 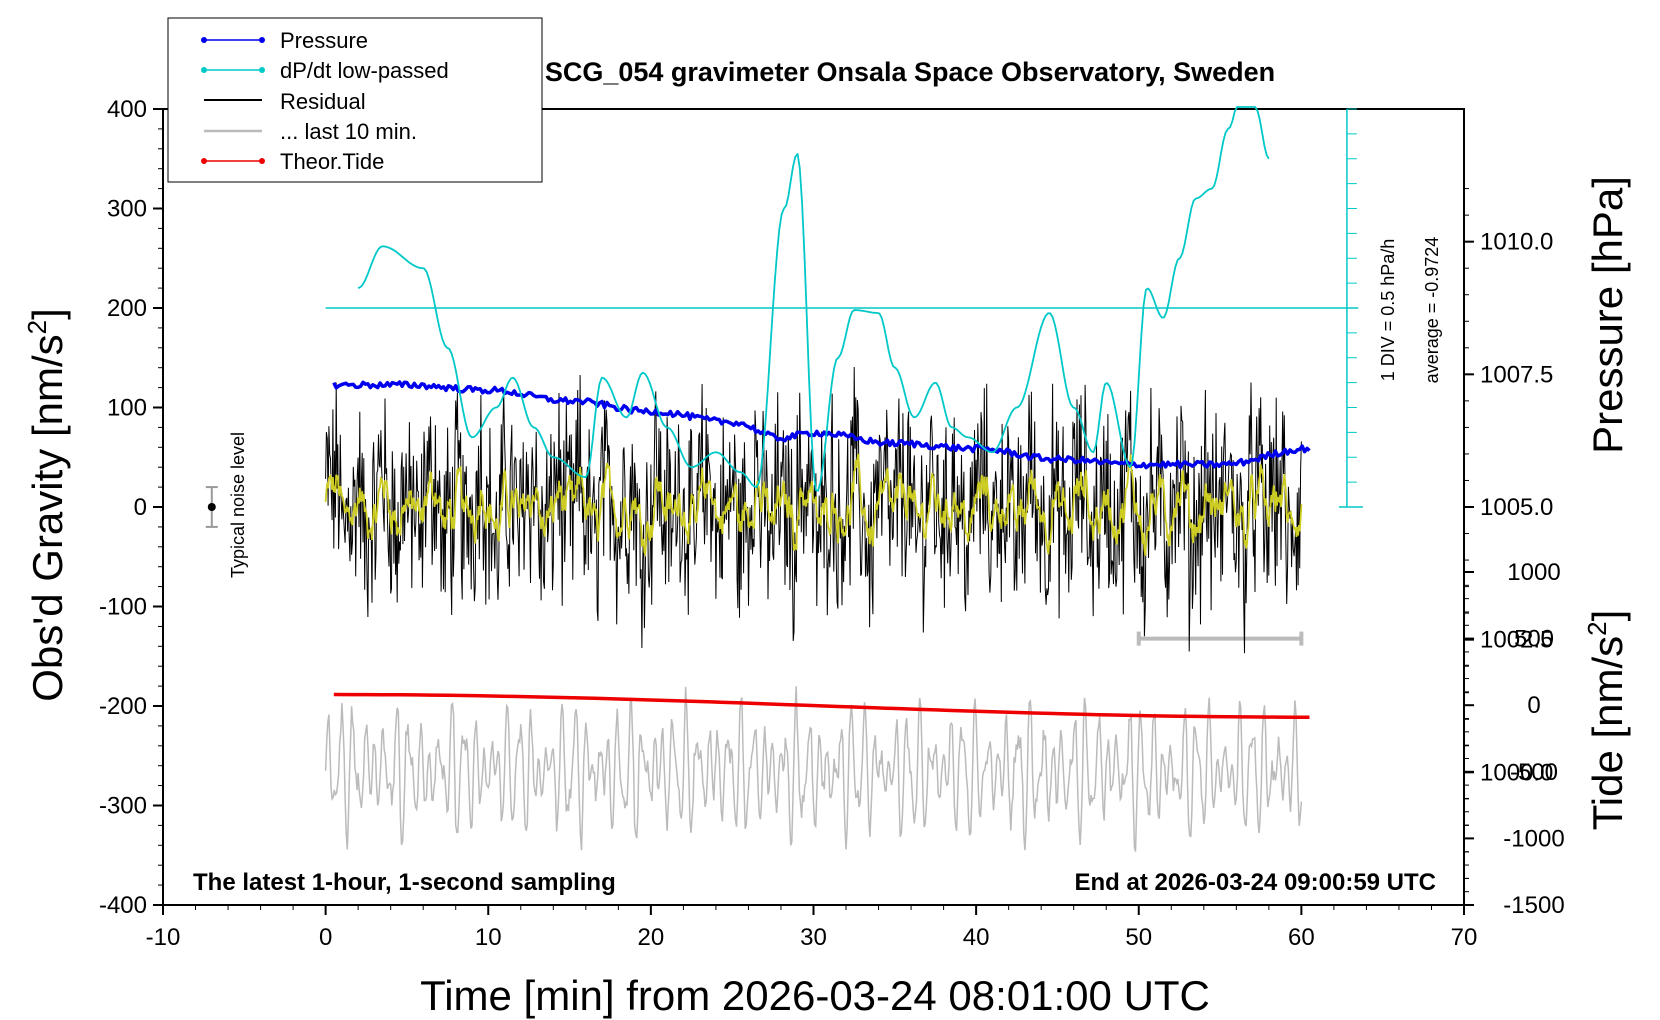 What do you see at coordinates (123, 706) in the screenshot?
I see `y-tick-label: -200` at bounding box center [123, 706].